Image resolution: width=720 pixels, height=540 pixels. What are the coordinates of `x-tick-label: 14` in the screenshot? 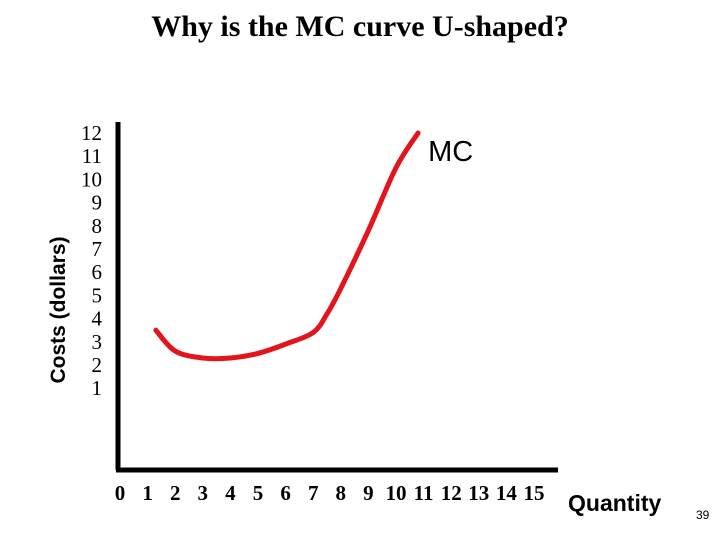 It's located at (507, 493).